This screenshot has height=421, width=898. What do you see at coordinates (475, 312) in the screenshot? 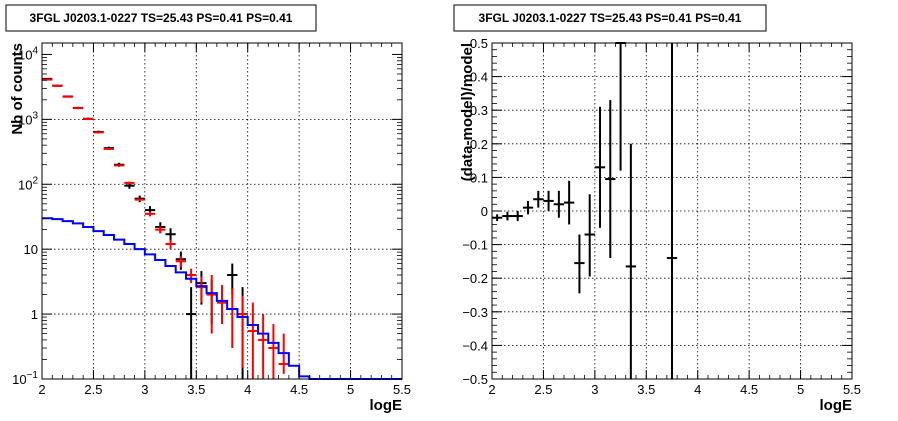
I see `right-y-tick-label: −0.3` at bounding box center [475, 312].